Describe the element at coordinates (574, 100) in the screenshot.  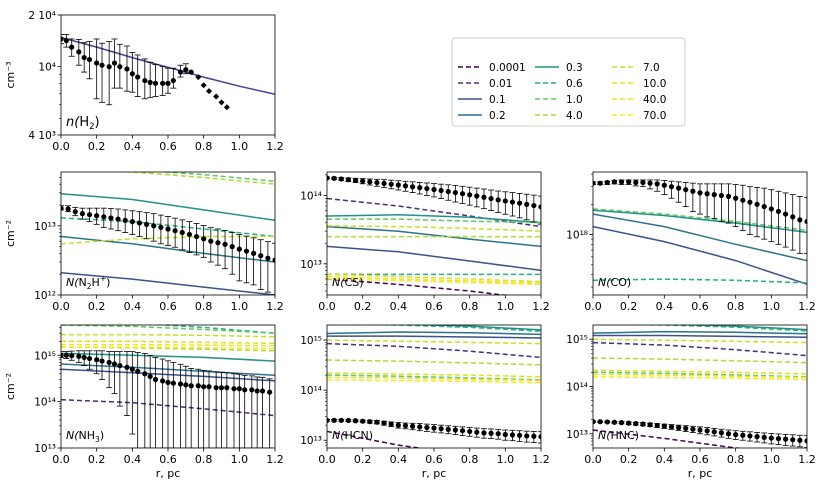
I see `legend-label: 1.0` at that location.